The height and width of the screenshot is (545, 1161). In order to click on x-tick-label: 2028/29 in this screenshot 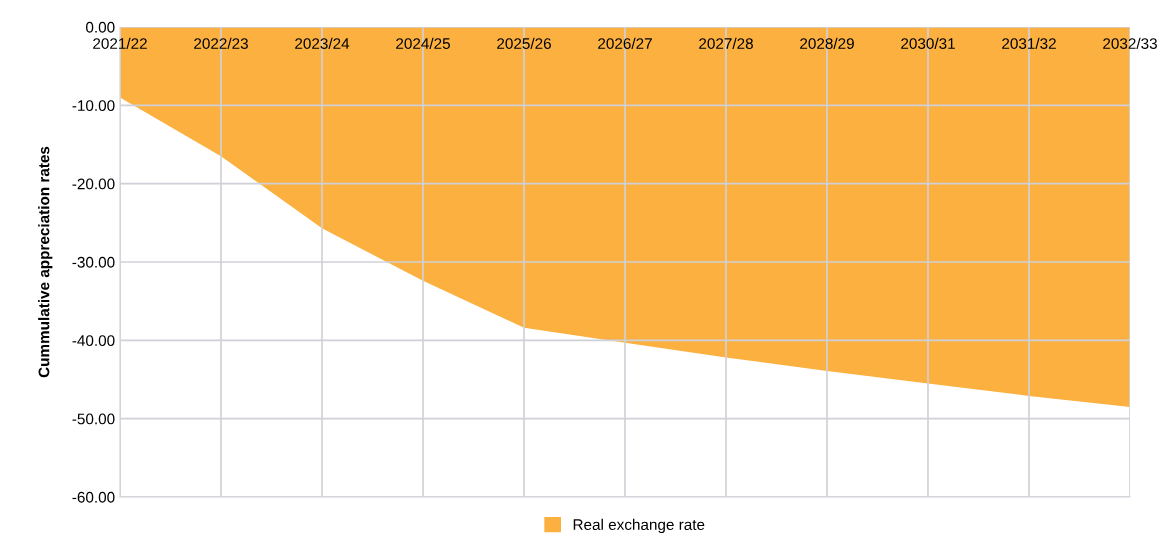, I will do `click(827, 43)`.